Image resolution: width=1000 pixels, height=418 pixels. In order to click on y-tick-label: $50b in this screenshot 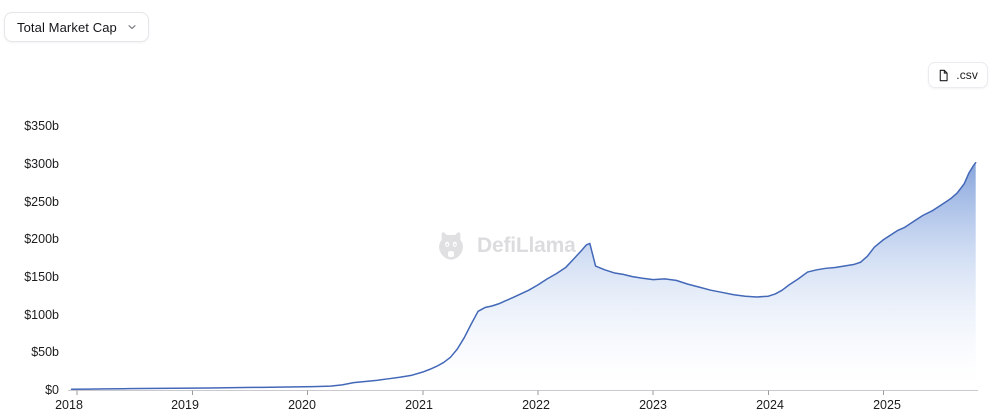, I will do `click(45, 352)`.